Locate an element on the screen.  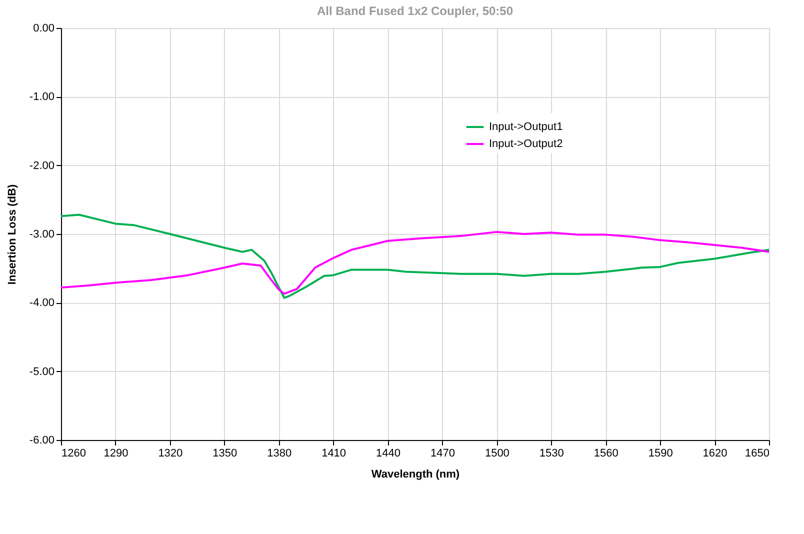
y-axis-title: Insertion Loss (dB) is located at coordinates (12, 234).